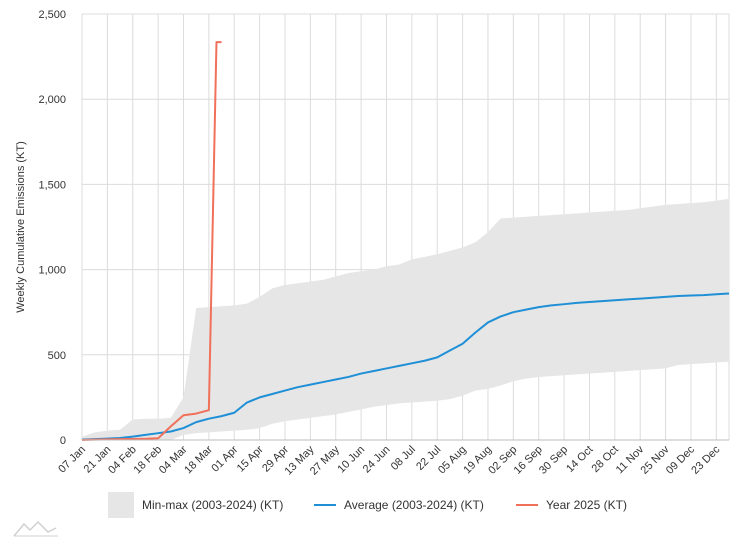  What do you see at coordinates (52, 271) in the screenshot?
I see `y-tick-label: 1,000` at bounding box center [52, 271].